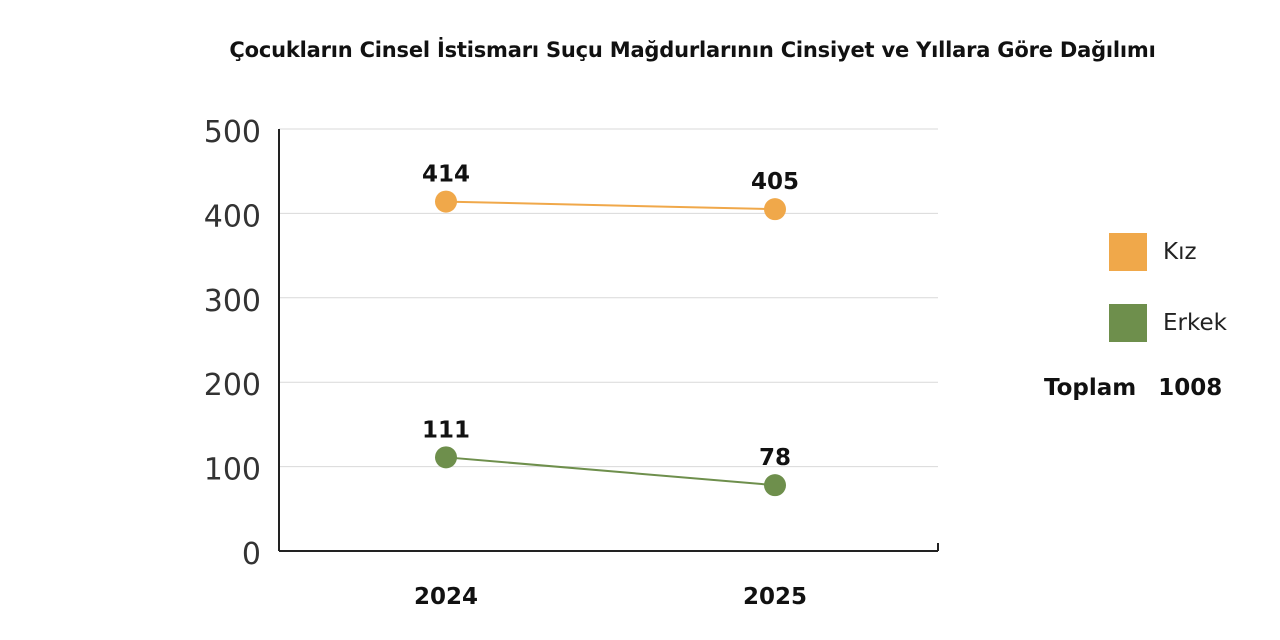  I want to click on y-tick-label-100: 100, so click(232, 470).